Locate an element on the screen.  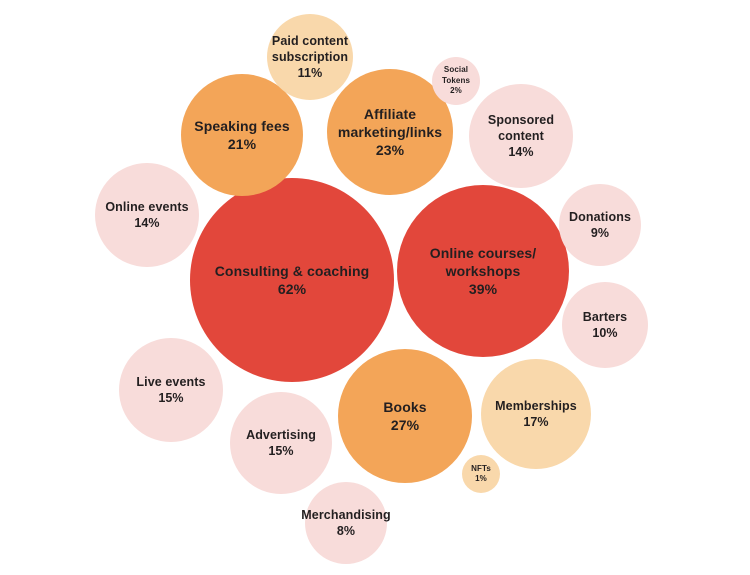
bubble-label: Online events 14% is located at coordinates (147, 215).